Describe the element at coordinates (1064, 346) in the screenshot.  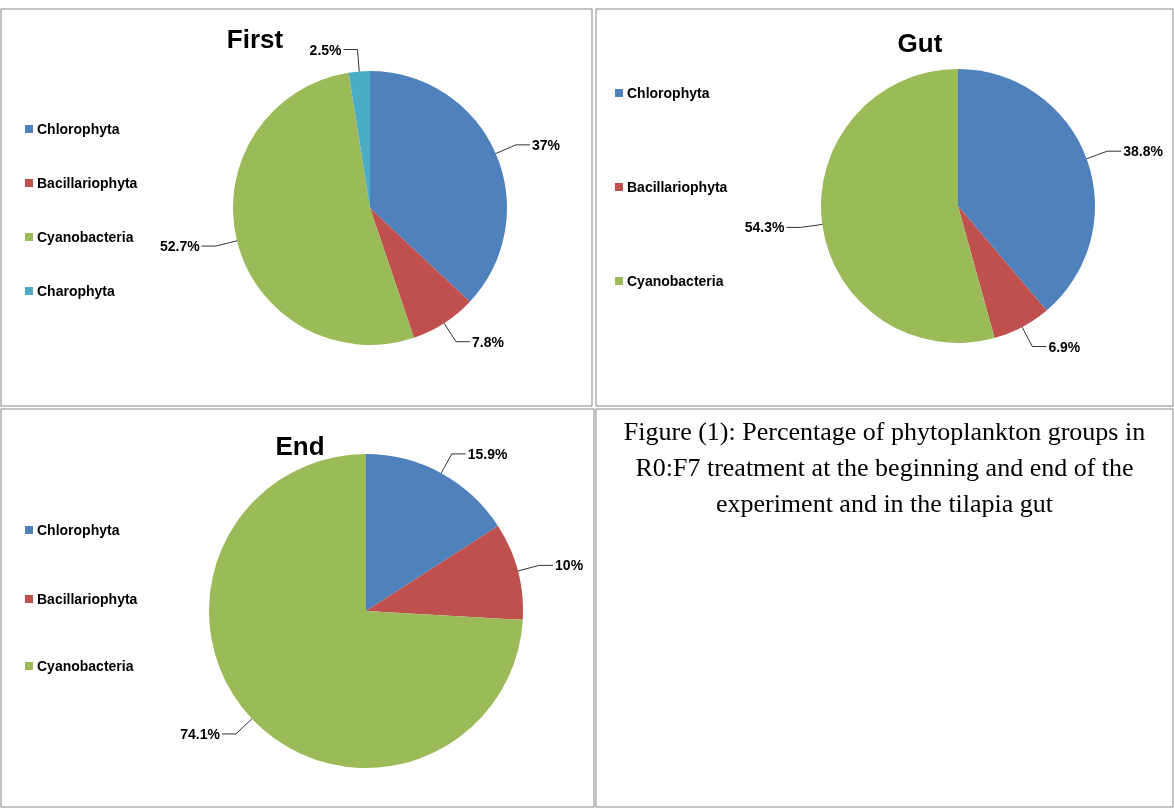
I see `data-label: 6.9%` at that location.